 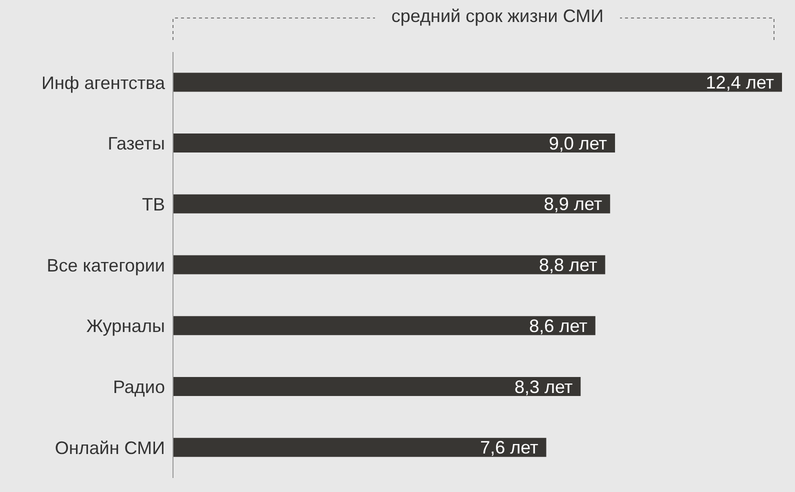 What do you see at coordinates (109, 448) in the screenshot?
I see `y-tick-label: Онлайн СМИ` at bounding box center [109, 448].